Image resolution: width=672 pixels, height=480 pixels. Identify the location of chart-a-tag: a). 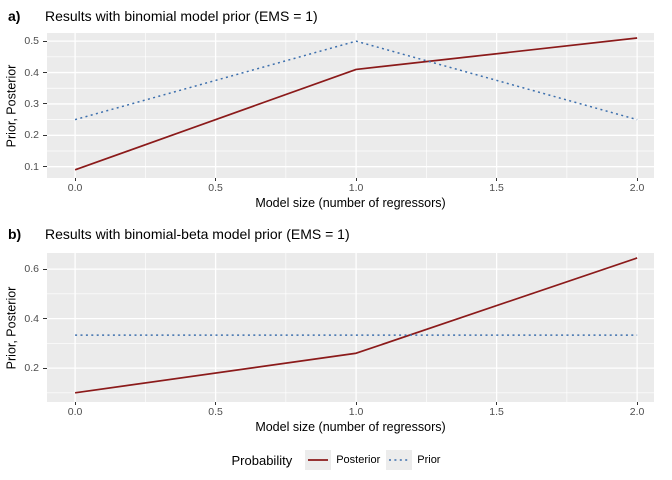
(14, 16).